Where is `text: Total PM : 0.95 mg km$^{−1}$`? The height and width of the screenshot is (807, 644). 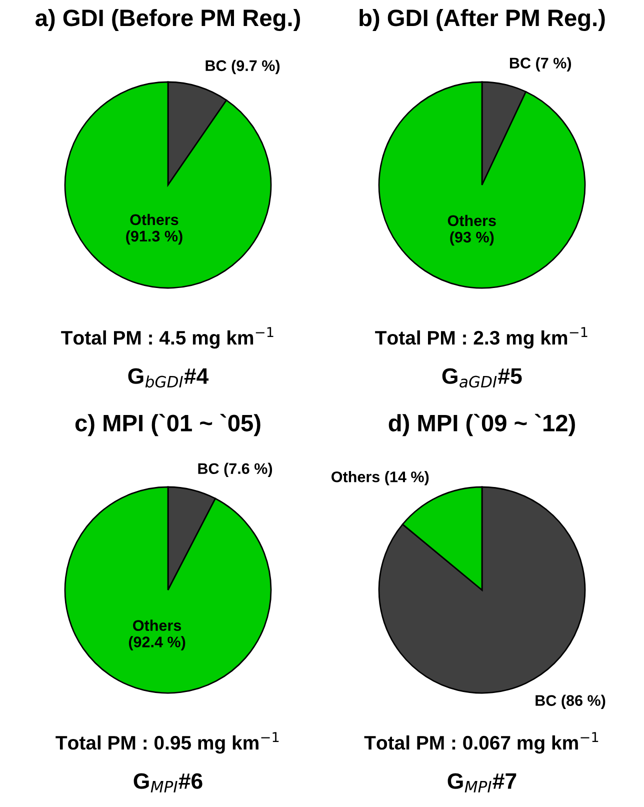 text: Total PM : 0.95 mg km$^{−1}$ is located at coordinates (167, 743).